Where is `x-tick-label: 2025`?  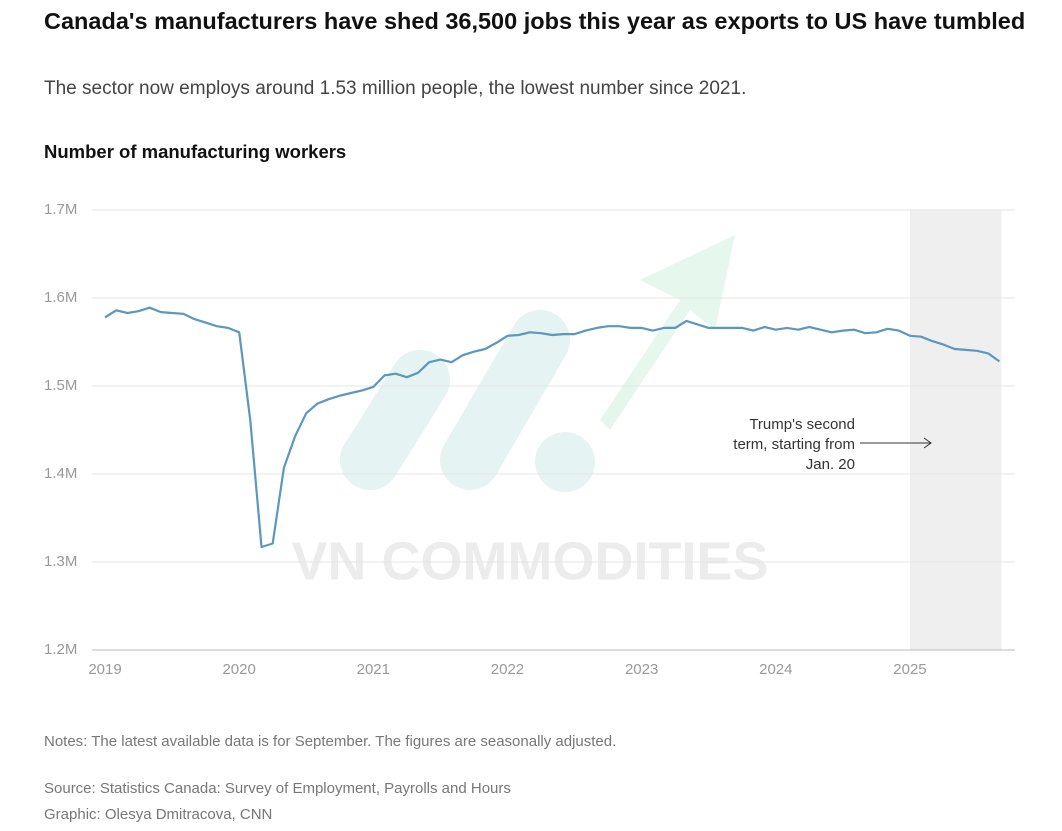 x-tick-label: 2025 is located at coordinates (909, 669).